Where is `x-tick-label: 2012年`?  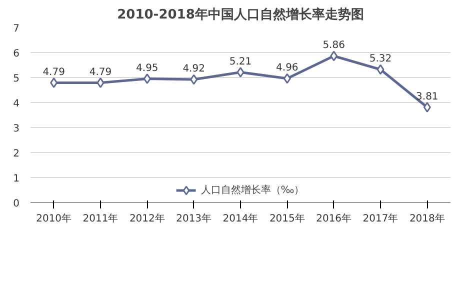
x-tick-label: 2012年 is located at coordinates (147, 218).